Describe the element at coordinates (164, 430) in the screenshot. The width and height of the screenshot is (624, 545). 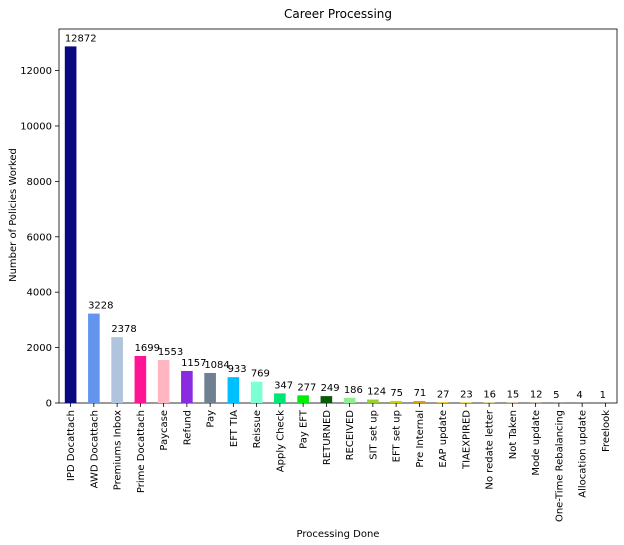
I see `x-tick-label: Paycase` at that location.